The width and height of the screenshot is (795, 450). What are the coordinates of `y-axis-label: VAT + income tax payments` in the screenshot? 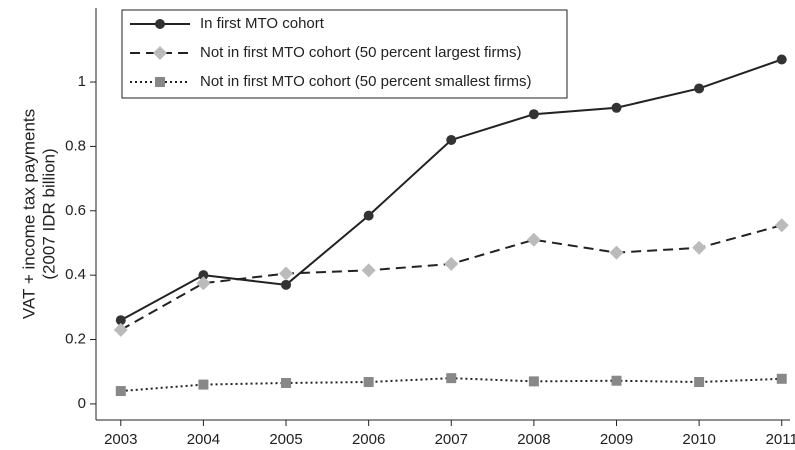 It's located at (28, 214).